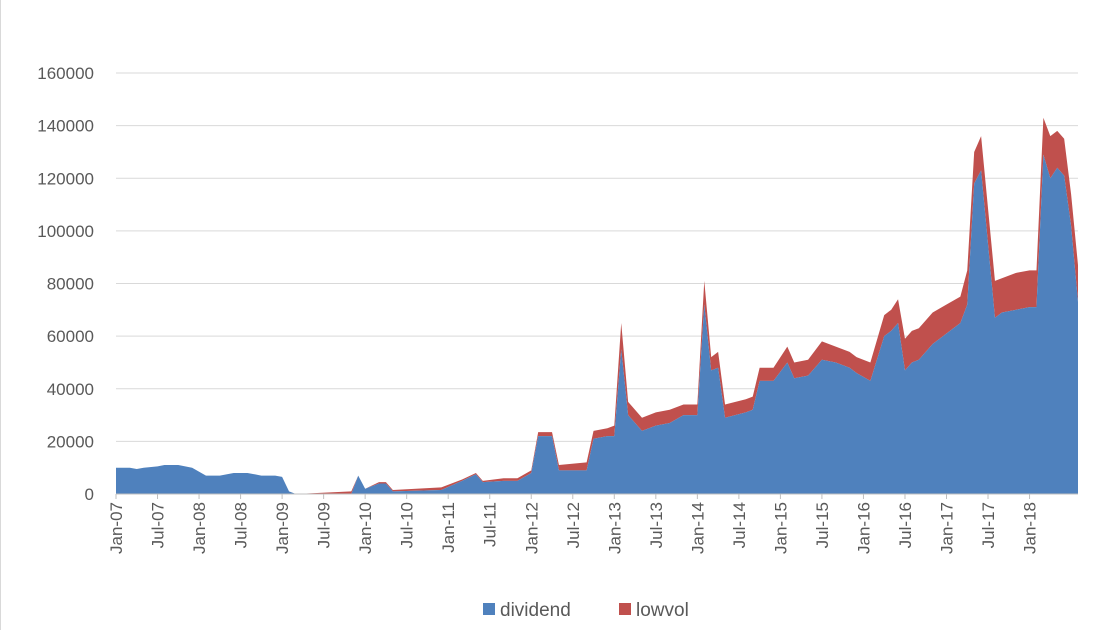 The width and height of the screenshot is (1113, 630). What do you see at coordinates (65, 231) in the screenshot?
I see `y-tick-label: 100000` at bounding box center [65, 231].